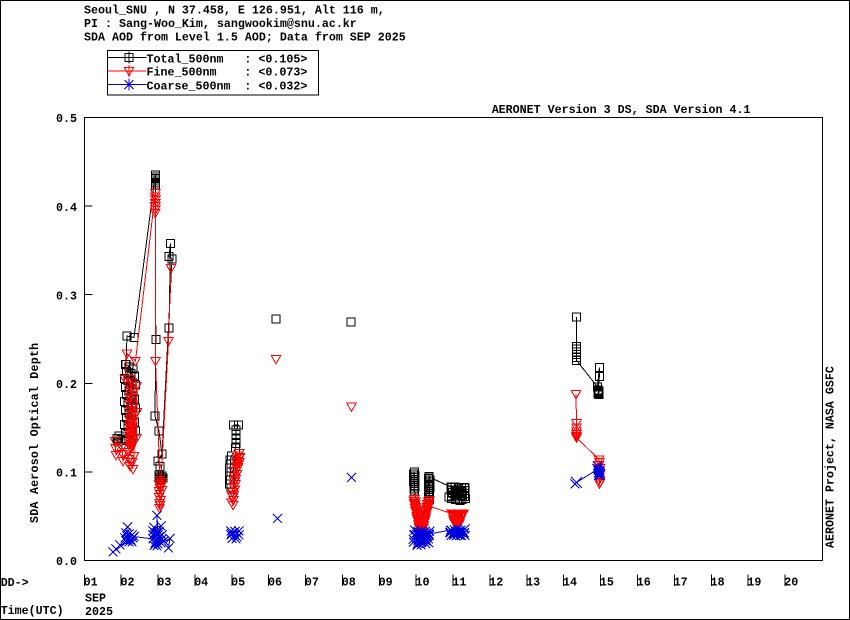 This screenshot has height=620, width=850. Describe the element at coordinates (423, 582) in the screenshot. I see `svg-text: 10` at that location.